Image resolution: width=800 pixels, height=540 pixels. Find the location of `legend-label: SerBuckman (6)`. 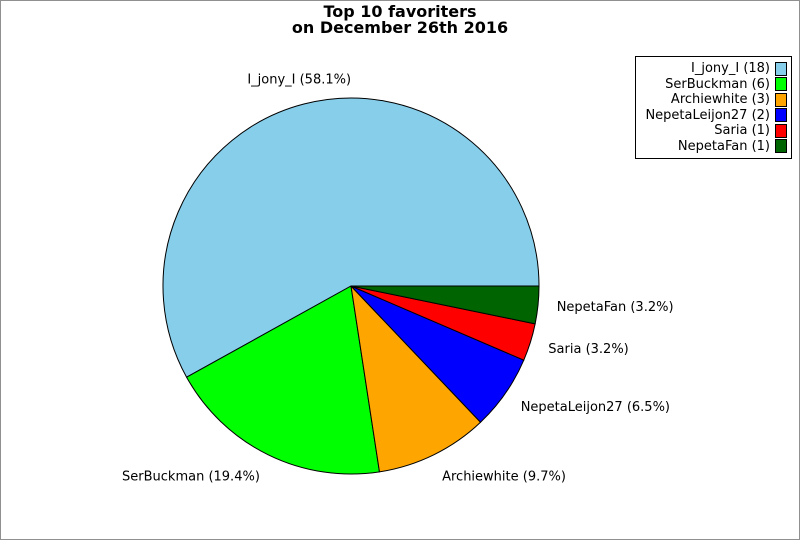

legend-label: SerBuckman (6) is located at coordinates (717, 84).